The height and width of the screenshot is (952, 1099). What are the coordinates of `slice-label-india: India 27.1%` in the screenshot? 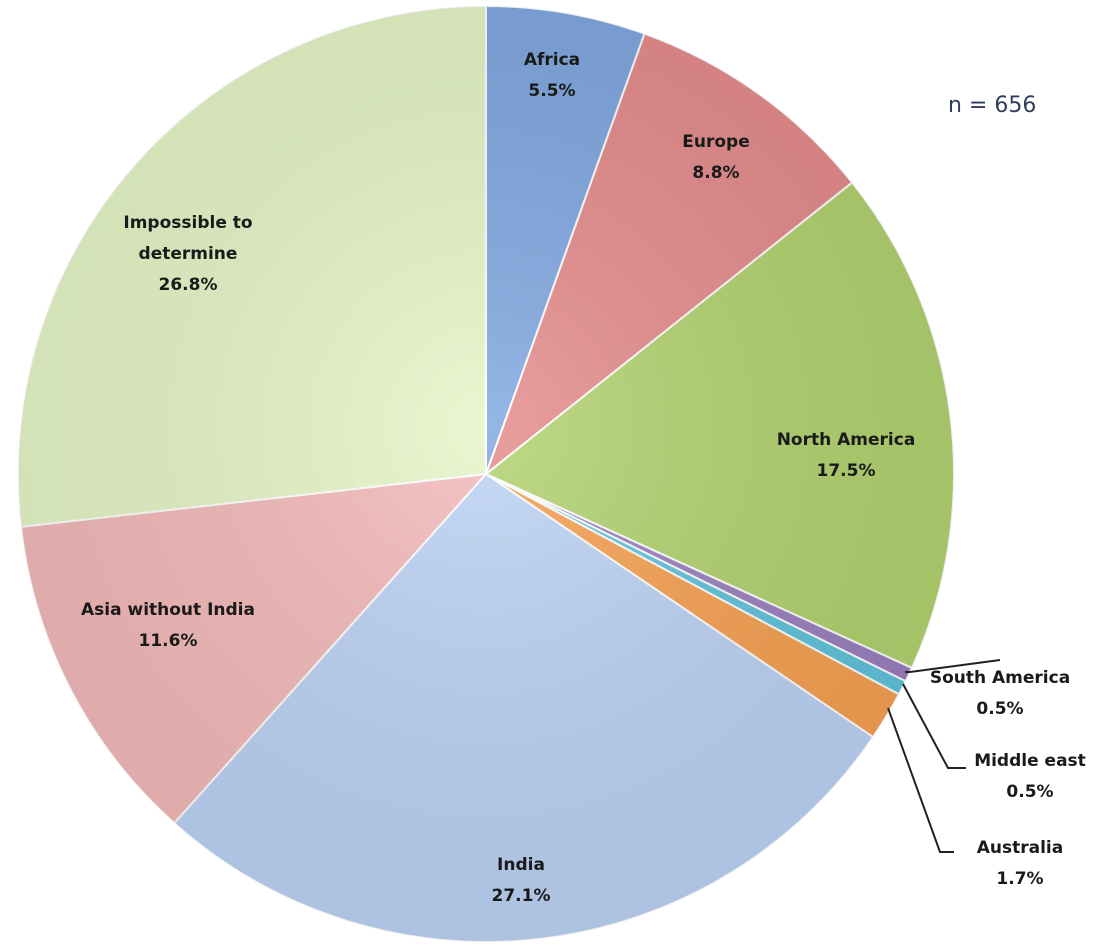 It's located at (521, 880).